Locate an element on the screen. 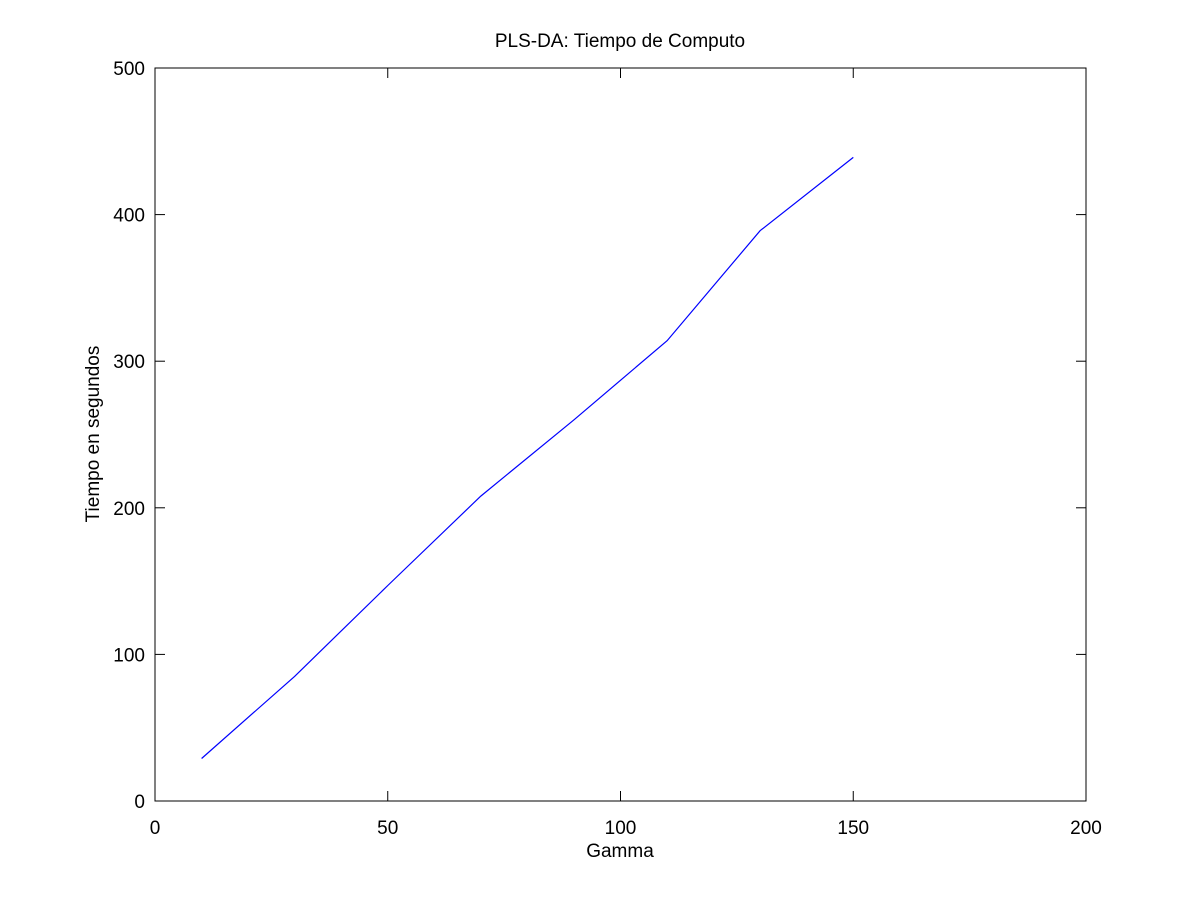 The width and height of the screenshot is (1200, 907). y-tick-label: 400 is located at coordinates (129, 216).